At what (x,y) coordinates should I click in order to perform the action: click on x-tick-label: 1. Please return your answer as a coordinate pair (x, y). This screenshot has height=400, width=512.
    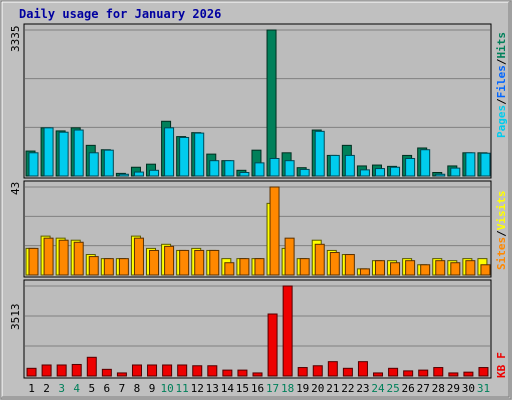
    Looking at the image, I should click on (31, 388).